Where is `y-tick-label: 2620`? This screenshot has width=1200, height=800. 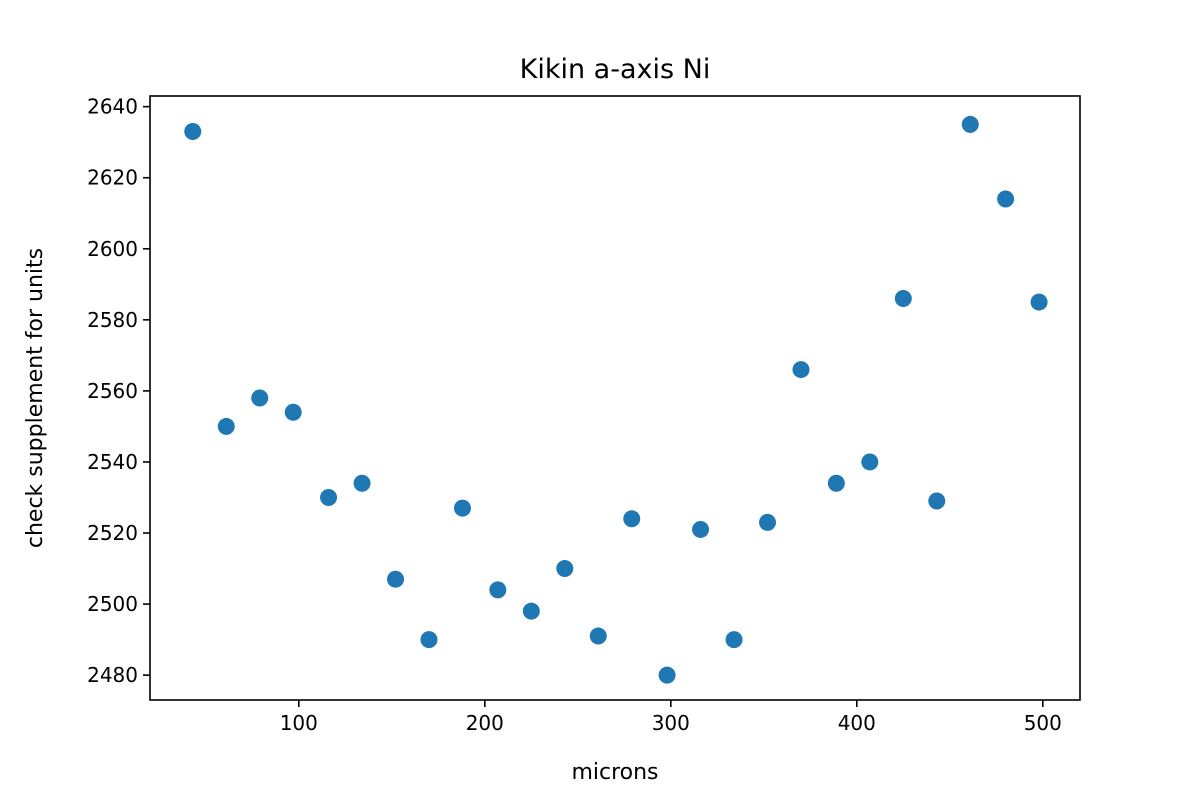 y-tick-label: 2620 is located at coordinates (112, 178).